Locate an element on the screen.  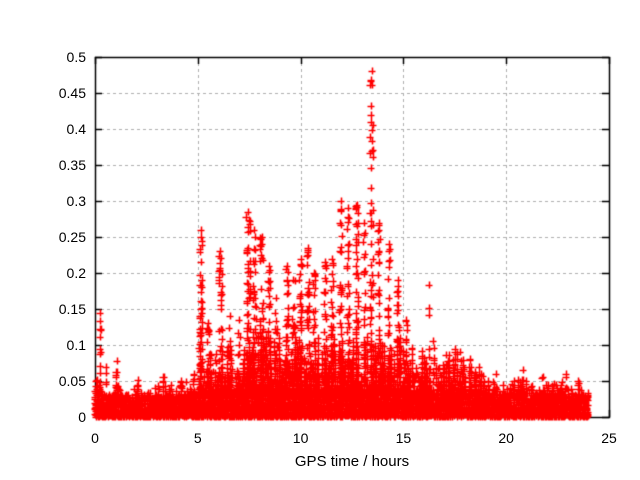
y-tick-label: 0.25 is located at coordinates (72, 237).